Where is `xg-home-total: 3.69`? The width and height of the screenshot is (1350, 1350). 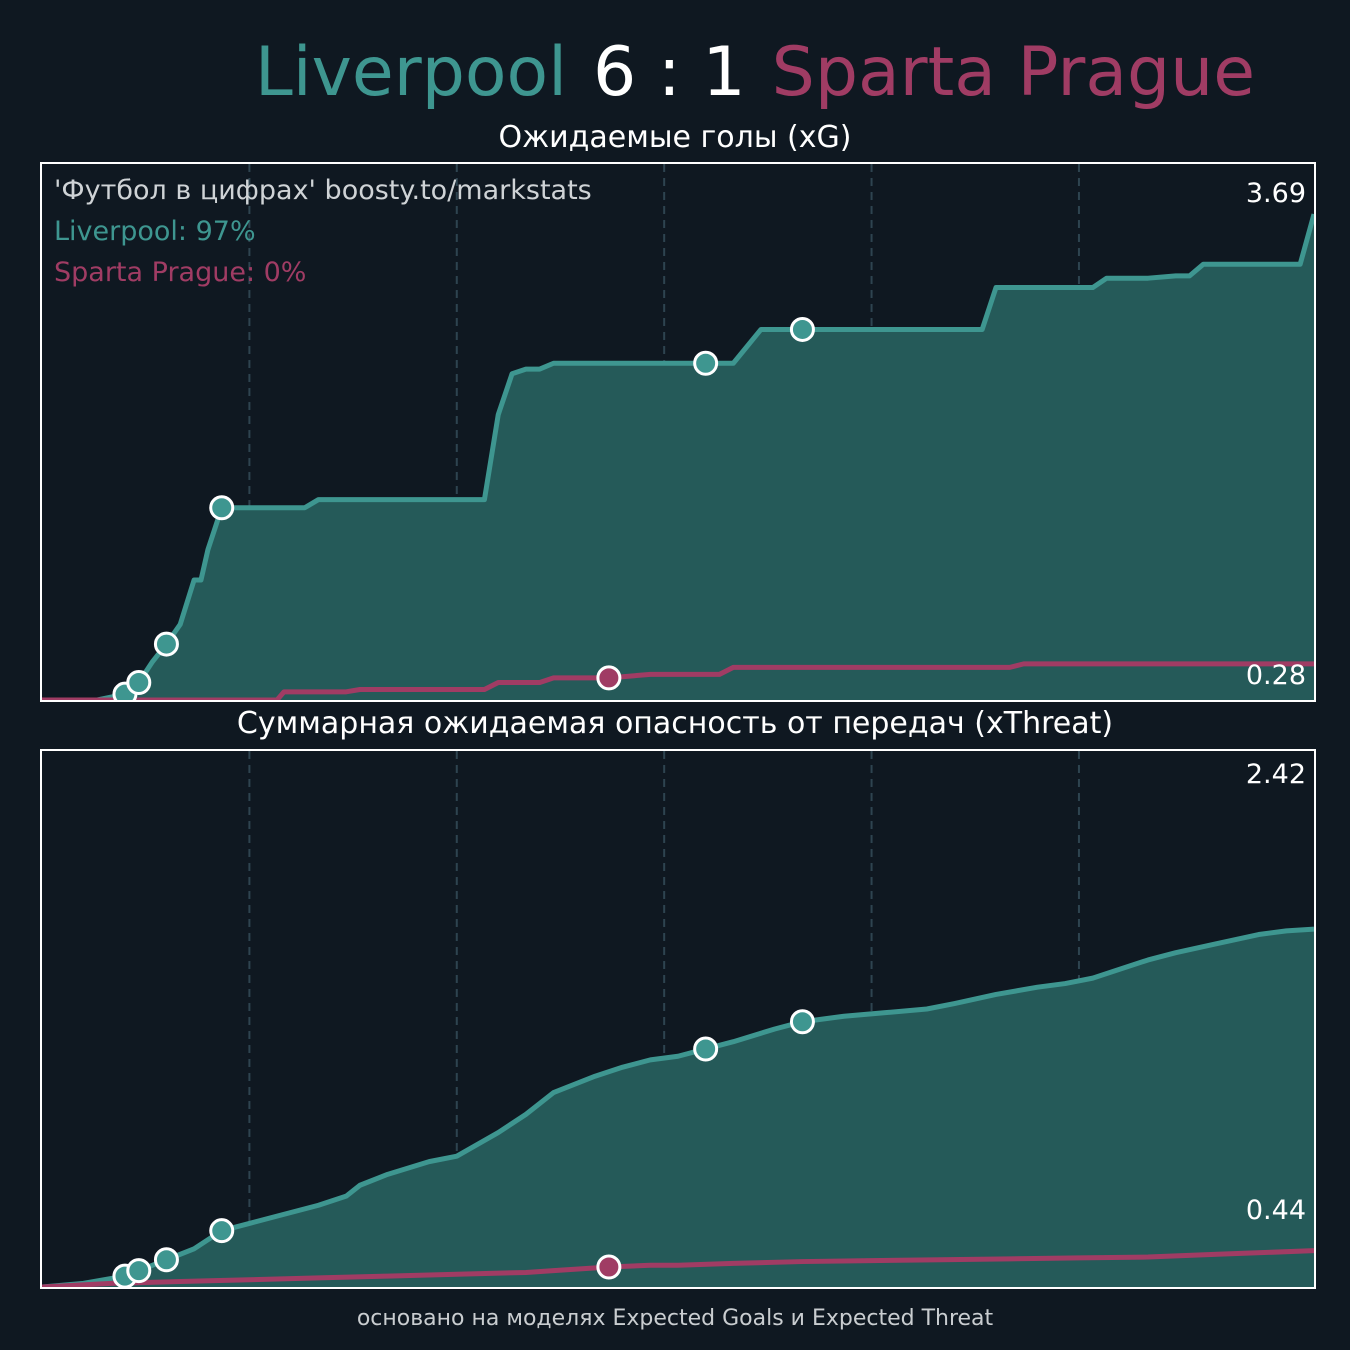 xg-home-total: 3.69 is located at coordinates (1275, 193).